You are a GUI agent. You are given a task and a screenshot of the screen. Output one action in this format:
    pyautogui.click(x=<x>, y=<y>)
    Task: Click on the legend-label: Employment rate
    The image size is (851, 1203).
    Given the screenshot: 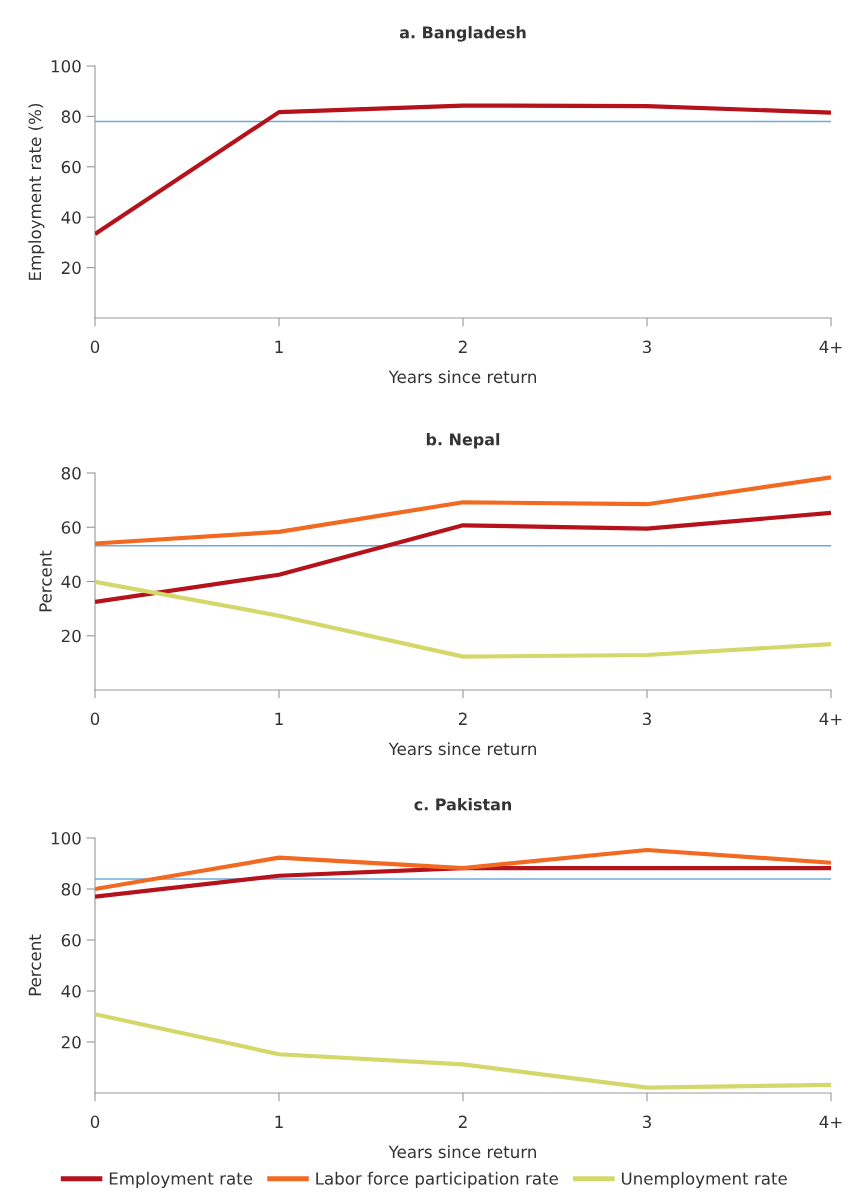 What is the action you would take?
    pyautogui.click(x=181, y=1179)
    